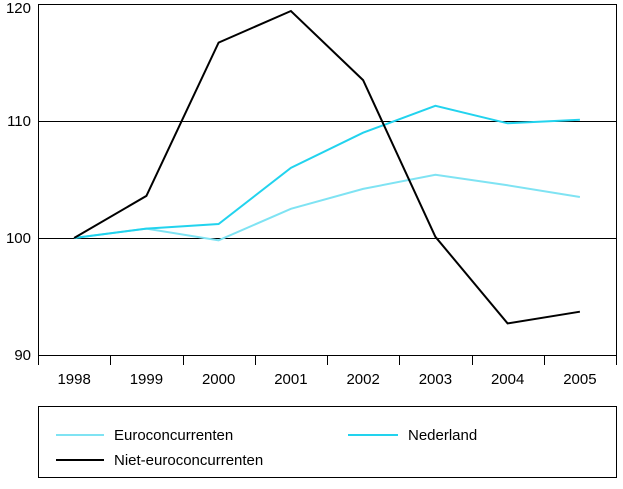  What do you see at coordinates (173, 435) in the screenshot?
I see `legend-label: Euroconcurrenten` at bounding box center [173, 435].